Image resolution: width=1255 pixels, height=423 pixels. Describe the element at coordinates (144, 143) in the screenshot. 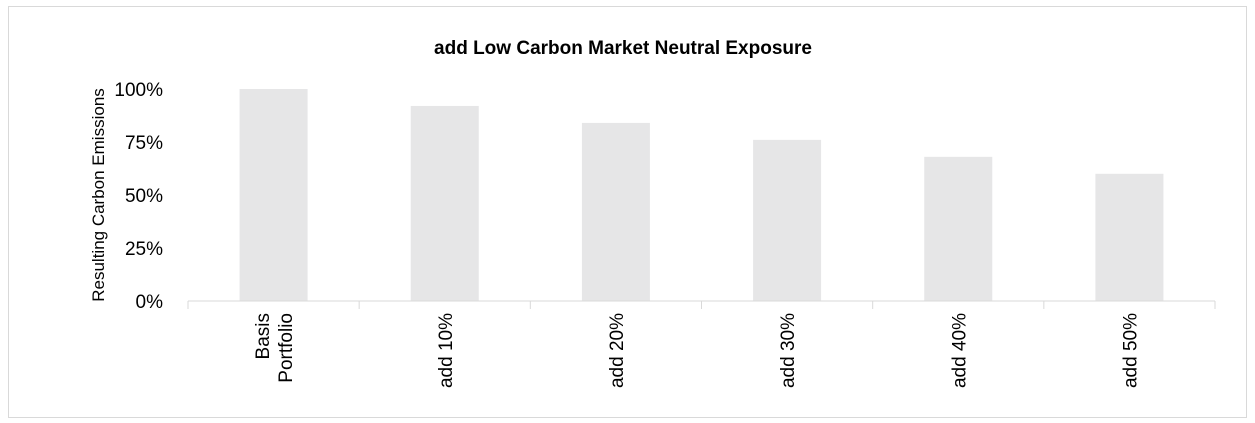

I see `y-tick-label-3: 75%` at that location.